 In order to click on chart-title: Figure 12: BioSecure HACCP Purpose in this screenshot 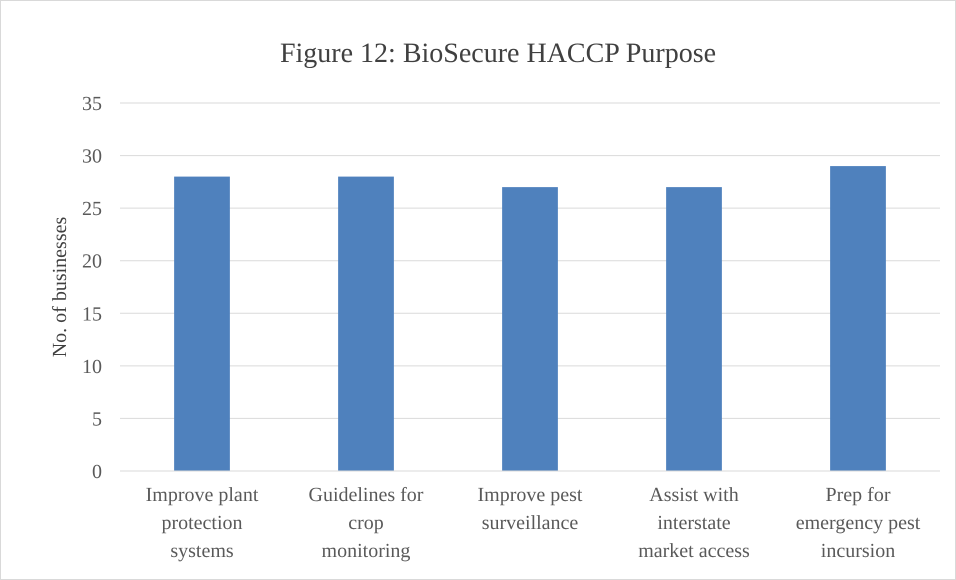, I will do `click(498, 53)`.